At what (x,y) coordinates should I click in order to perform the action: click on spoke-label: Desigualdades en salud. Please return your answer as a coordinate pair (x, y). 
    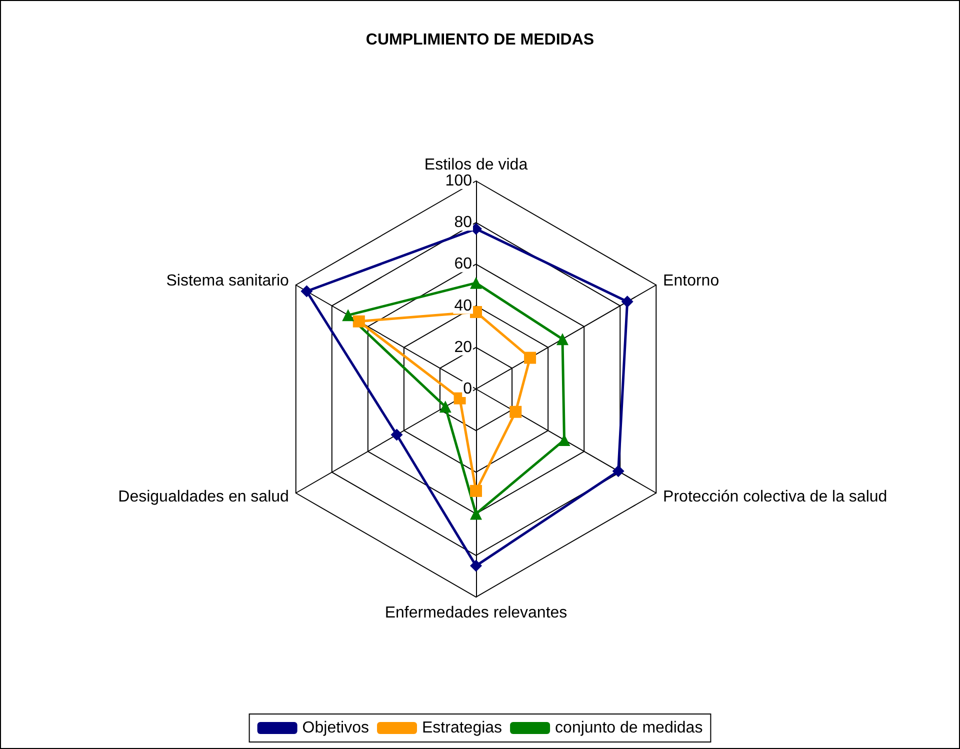
    Looking at the image, I should click on (203, 497).